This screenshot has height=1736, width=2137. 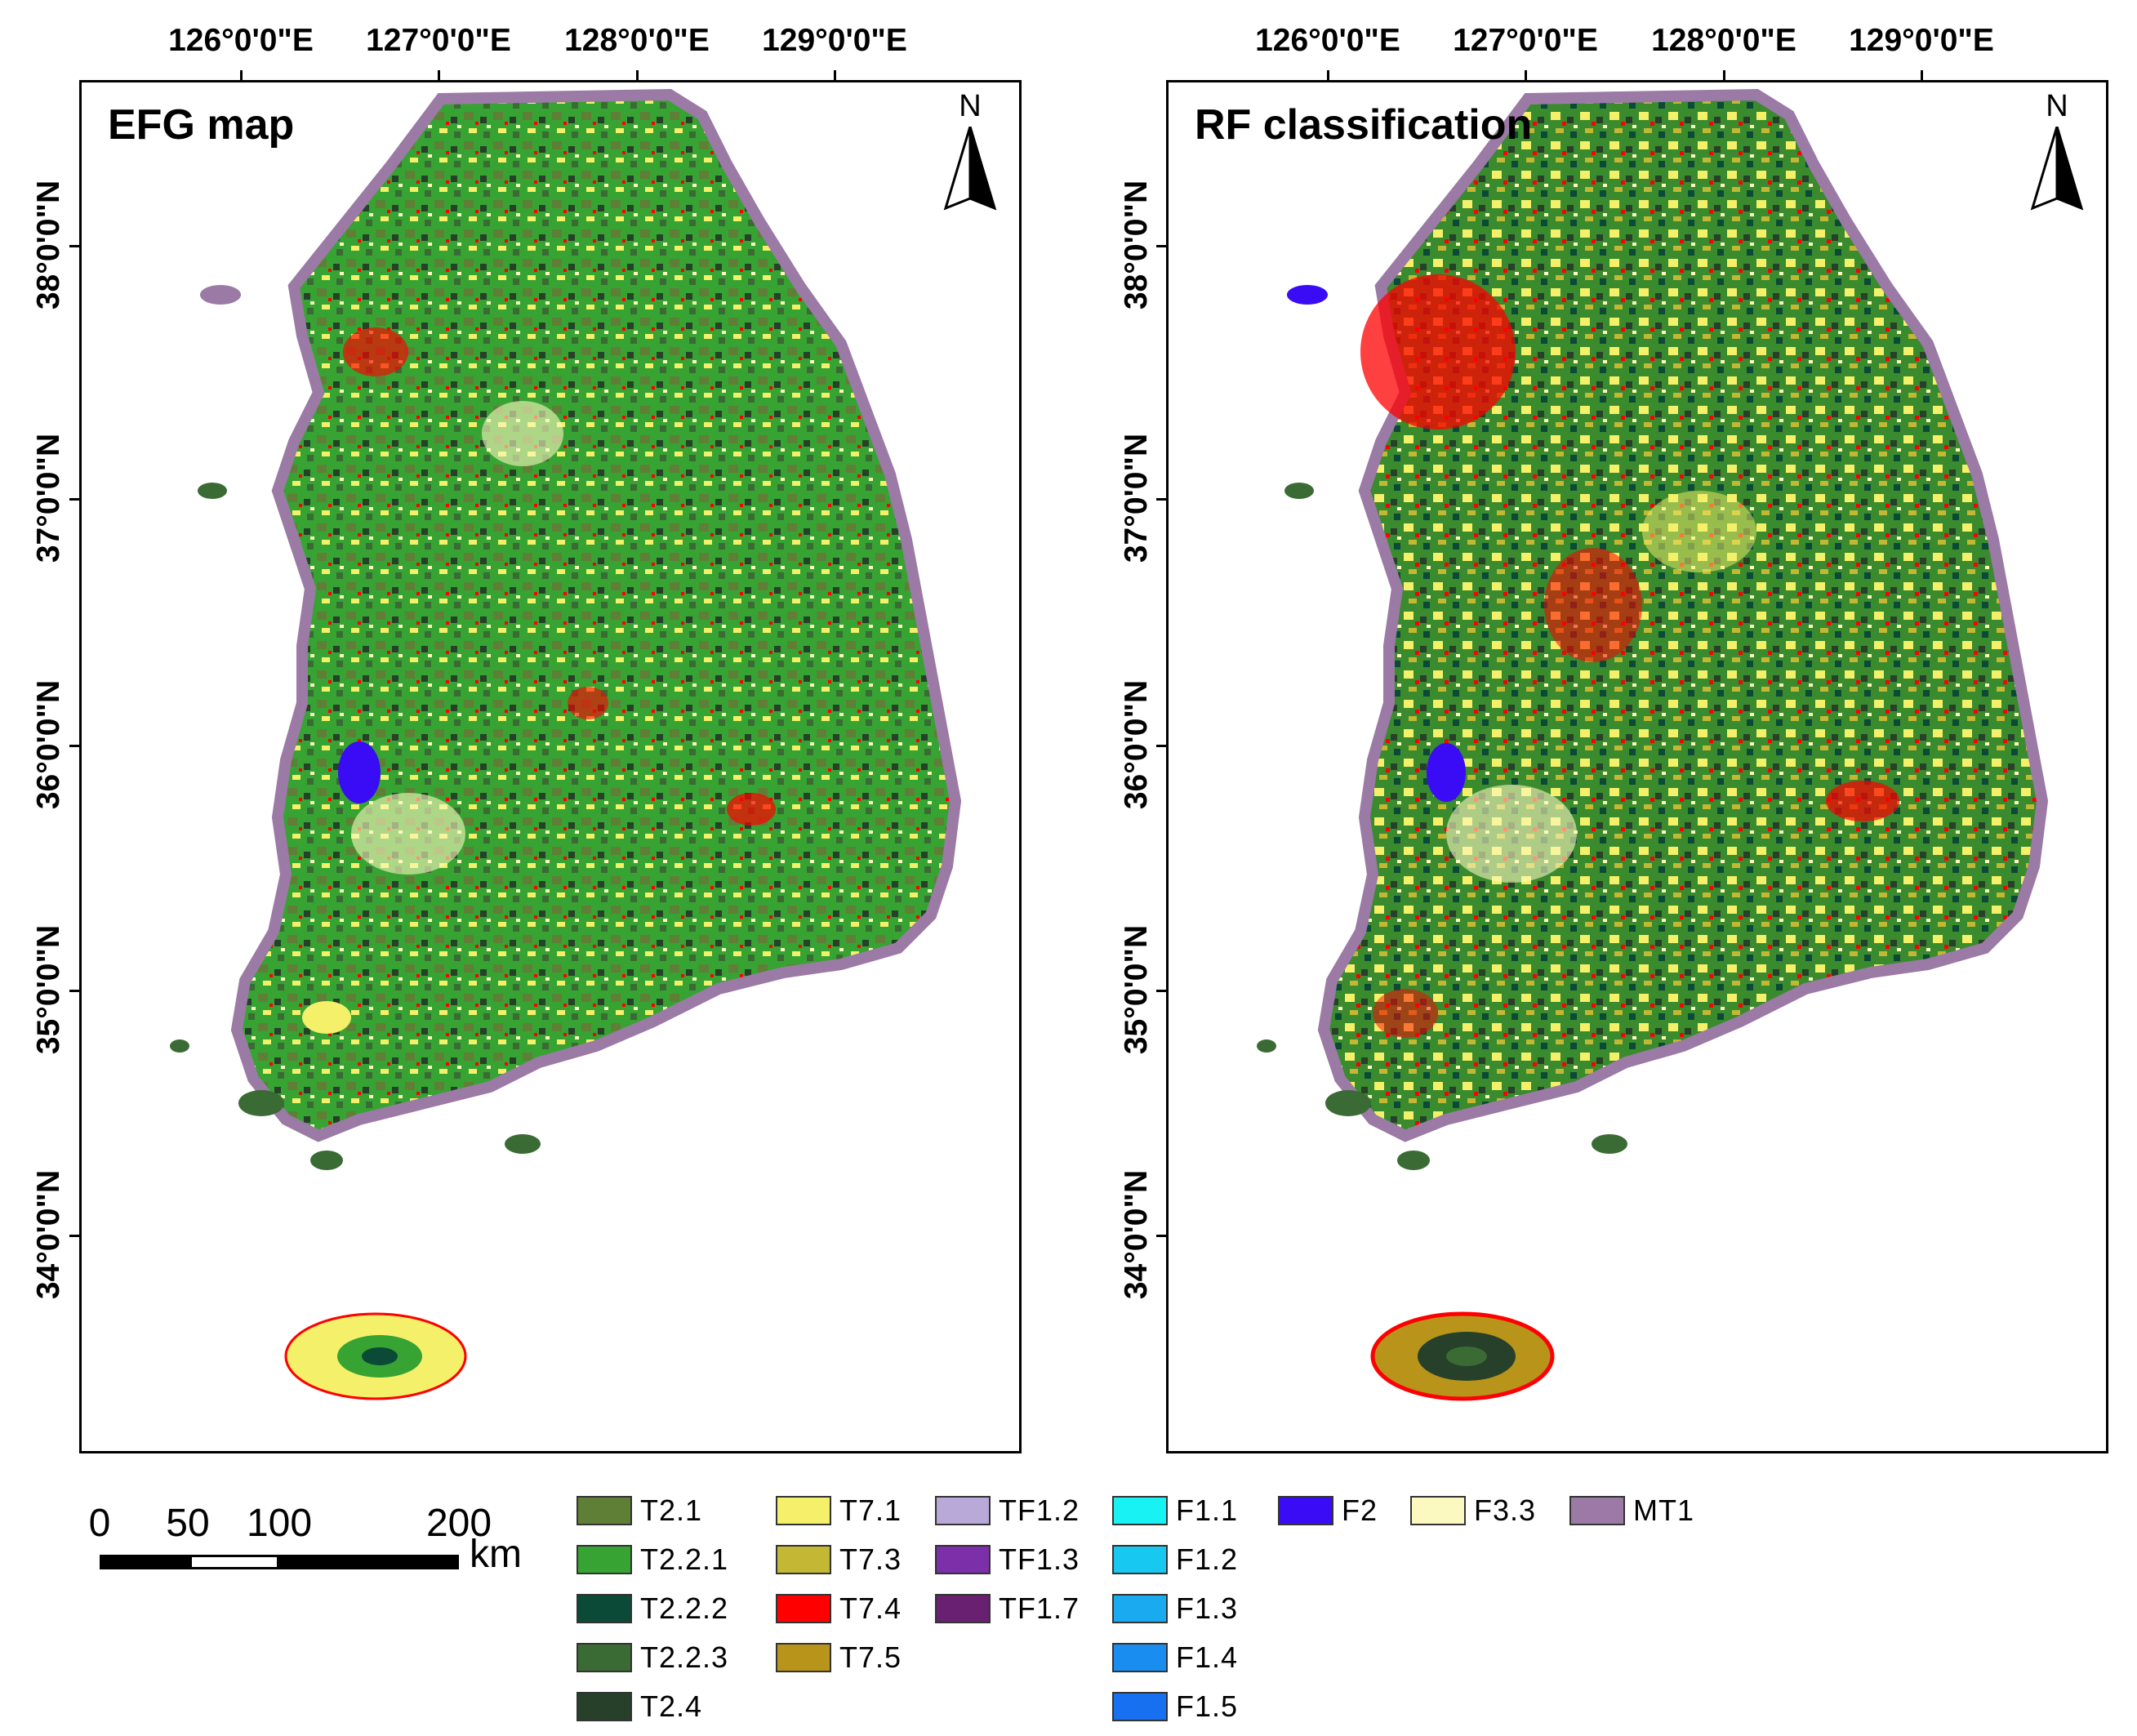 What do you see at coordinates (1207, 1657) in the screenshot?
I see `legend-label: F1.4` at bounding box center [1207, 1657].